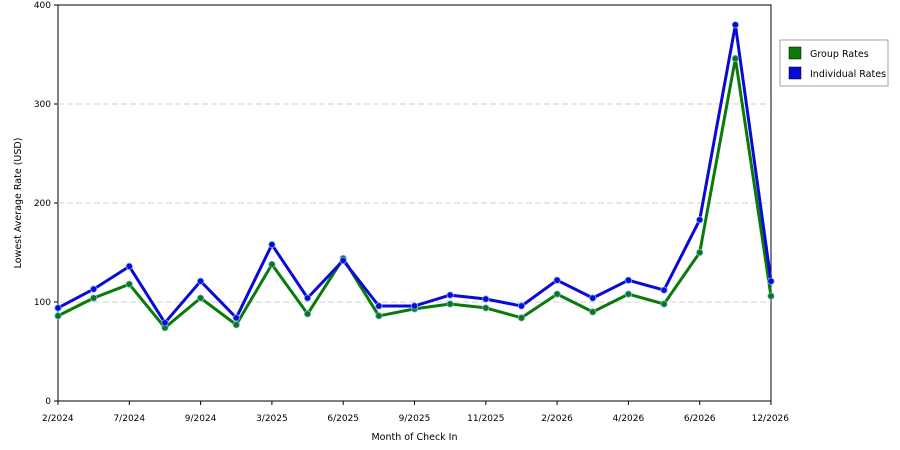  I want to click on legend: Group Rates Individual Rates, so click(834, 63).